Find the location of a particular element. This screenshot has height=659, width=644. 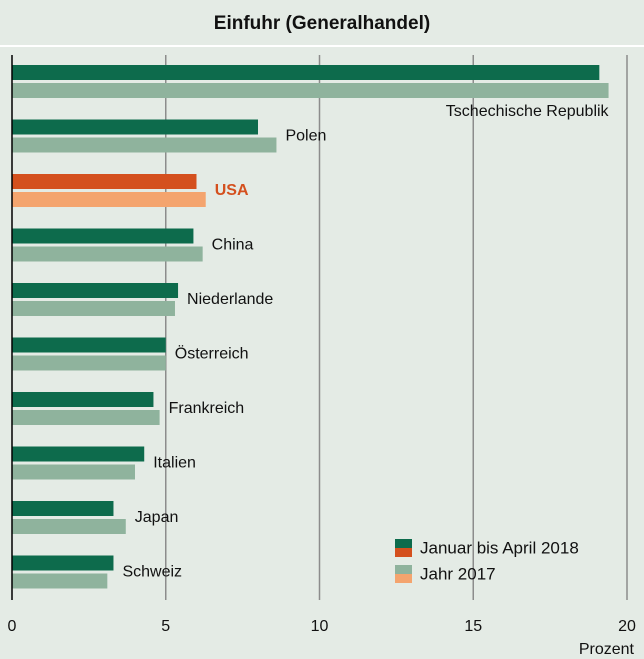

legend-label: Jahr 2017 is located at coordinates (458, 573).